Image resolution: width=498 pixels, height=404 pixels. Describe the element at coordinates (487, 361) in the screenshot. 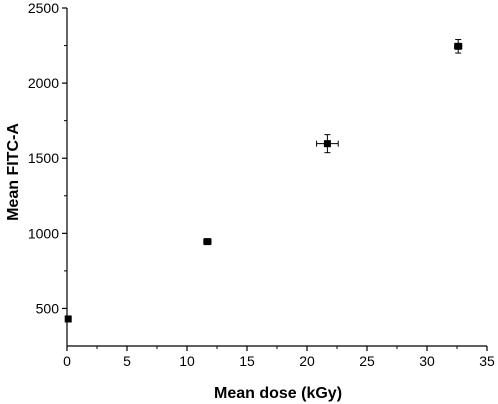

I see `x-tick-label: 35` at that location.